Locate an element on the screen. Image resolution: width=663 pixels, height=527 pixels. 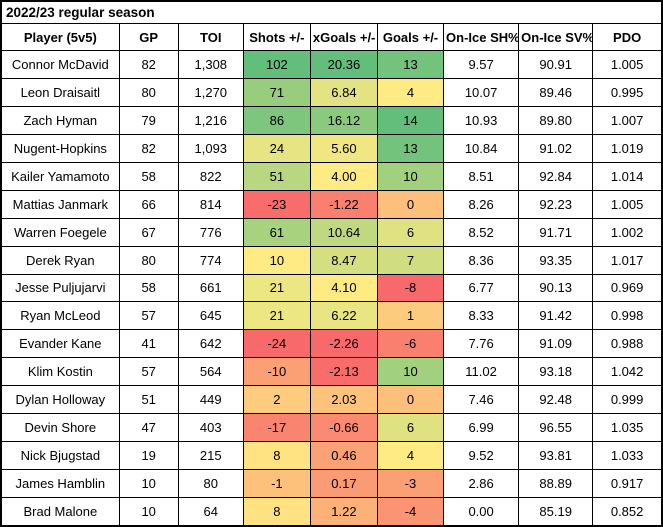
cell-goals: 14 is located at coordinates (410, 120).